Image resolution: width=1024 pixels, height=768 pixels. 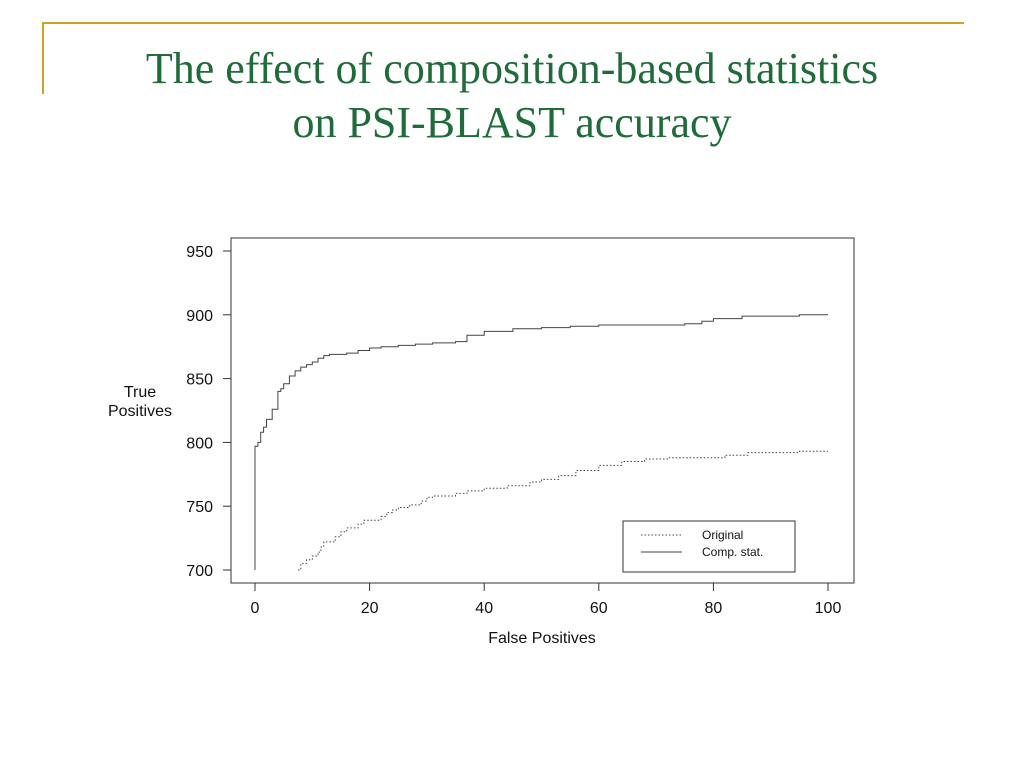 I want to click on x-tick-label: 100, so click(x=828, y=608).